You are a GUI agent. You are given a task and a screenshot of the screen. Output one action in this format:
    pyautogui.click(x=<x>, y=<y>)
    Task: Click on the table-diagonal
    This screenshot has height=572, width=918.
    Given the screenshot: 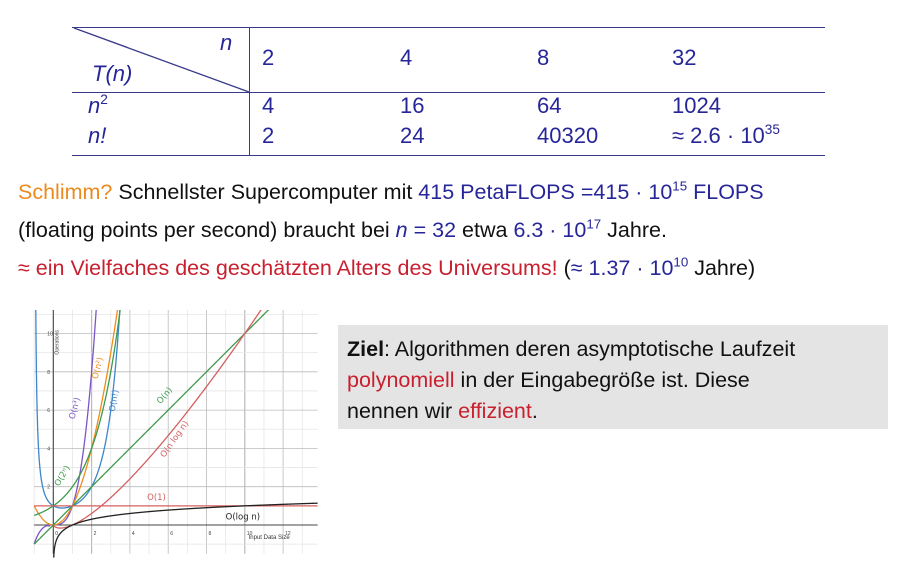 What is the action you would take?
    pyautogui.click(x=161, y=60)
    